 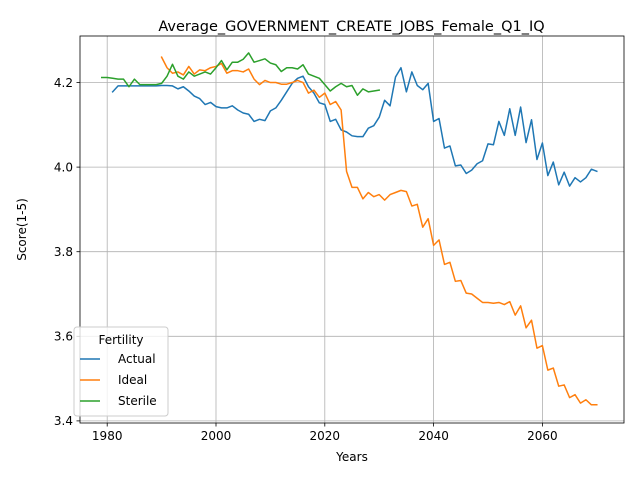 I want to click on x-tick-label: 1980, so click(x=107, y=436).